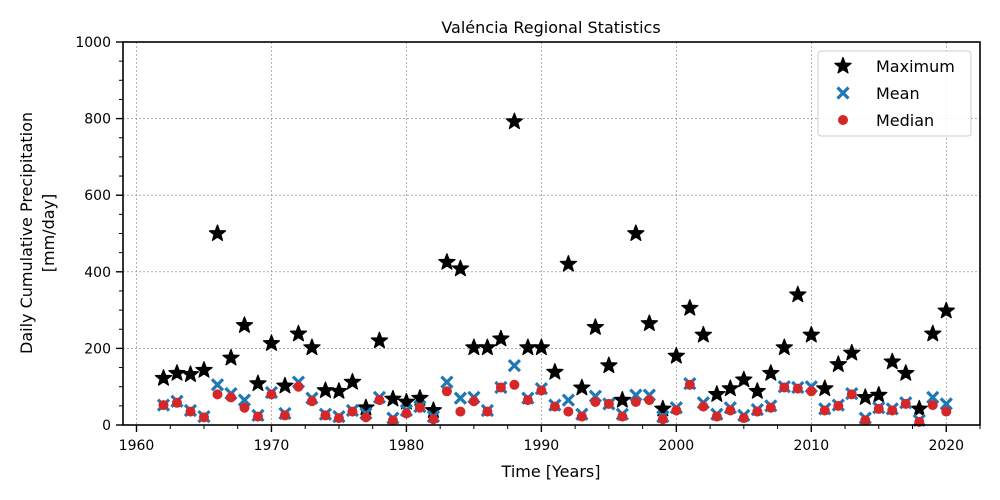 The image size is (1000, 500). I want to click on legend-box, so click(894, 93).